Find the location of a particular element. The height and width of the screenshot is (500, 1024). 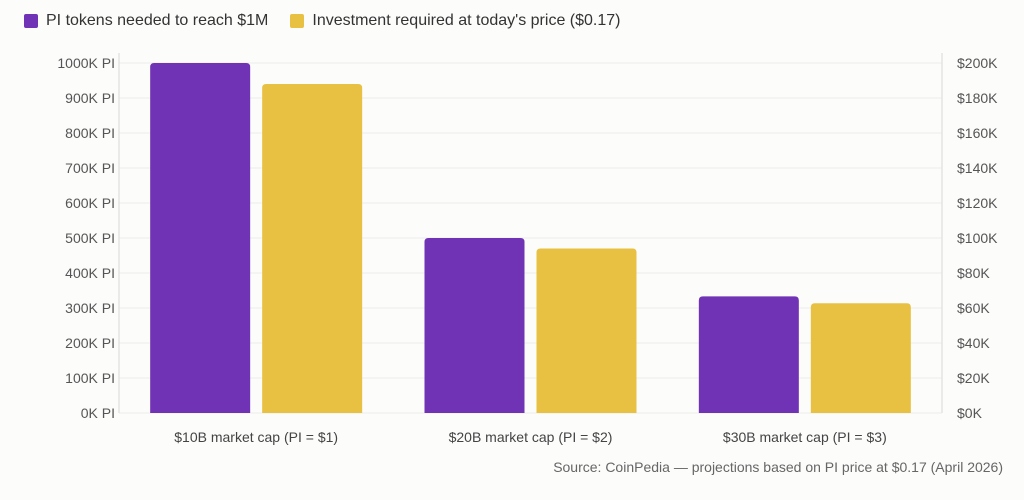

legend-swatch-yellow is located at coordinates (297, 21).